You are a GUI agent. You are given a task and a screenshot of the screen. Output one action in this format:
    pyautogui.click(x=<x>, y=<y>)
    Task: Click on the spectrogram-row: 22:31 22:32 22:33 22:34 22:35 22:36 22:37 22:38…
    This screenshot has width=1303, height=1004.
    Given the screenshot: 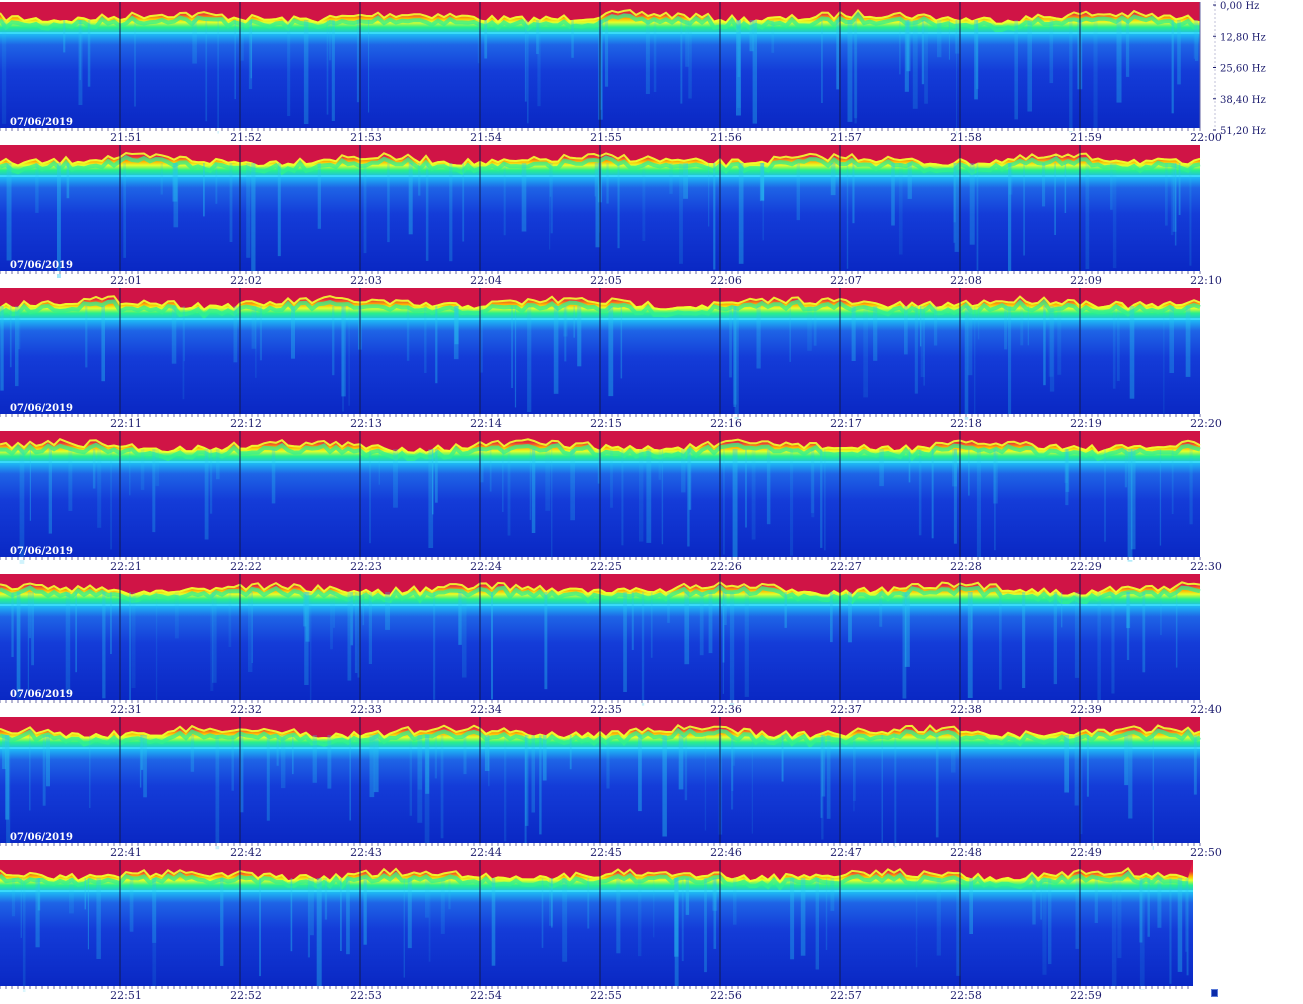 What is the action you would take?
    pyautogui.click(x=611, y=645)
    